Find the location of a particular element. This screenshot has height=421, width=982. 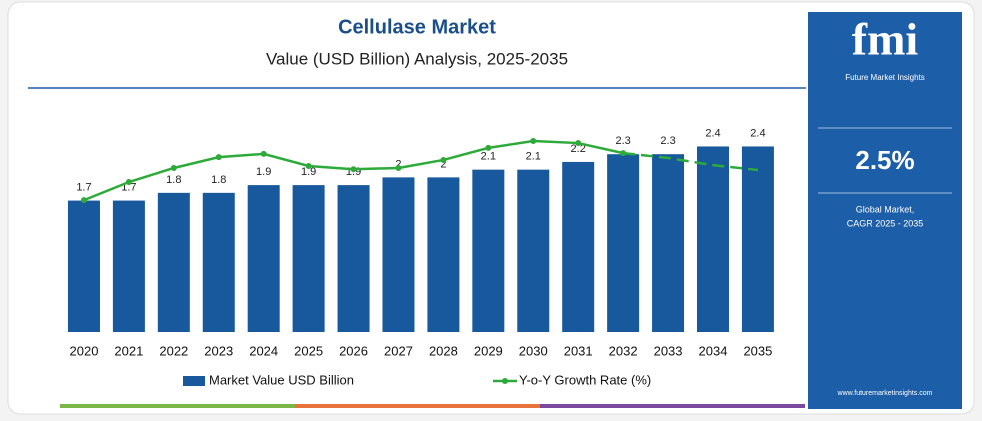

x-tick-label: 2032 is located at coordinates (623, 350).